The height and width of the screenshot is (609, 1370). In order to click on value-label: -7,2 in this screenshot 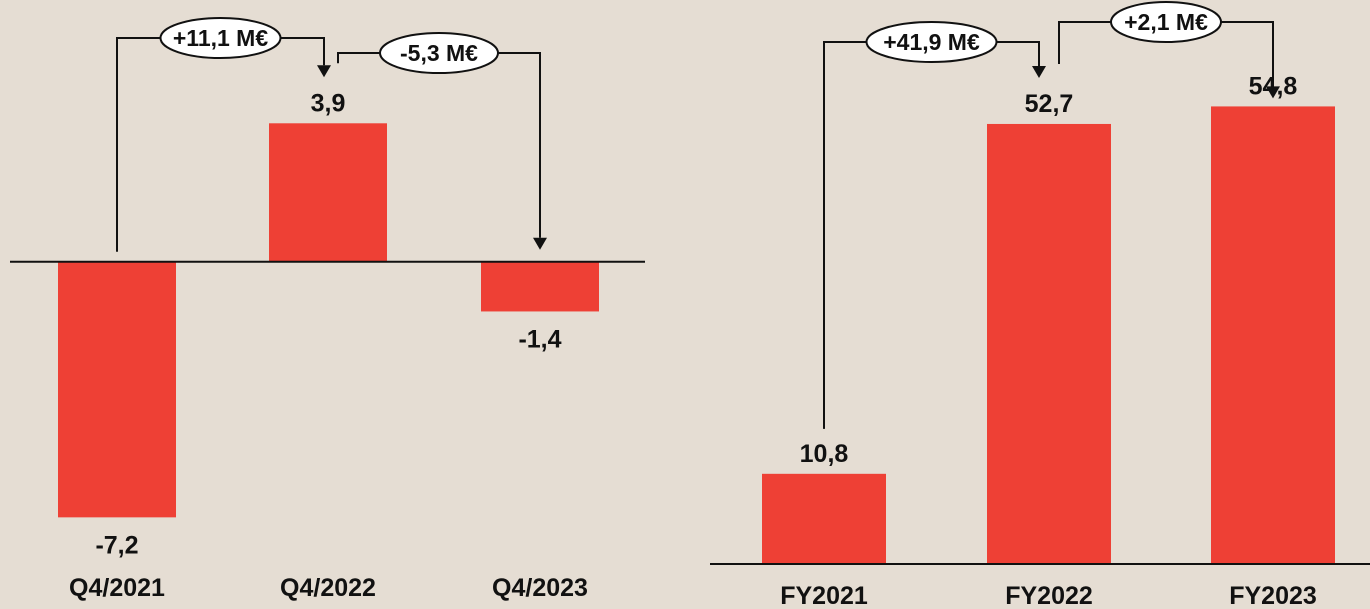, I will do `click(116, 545)`.